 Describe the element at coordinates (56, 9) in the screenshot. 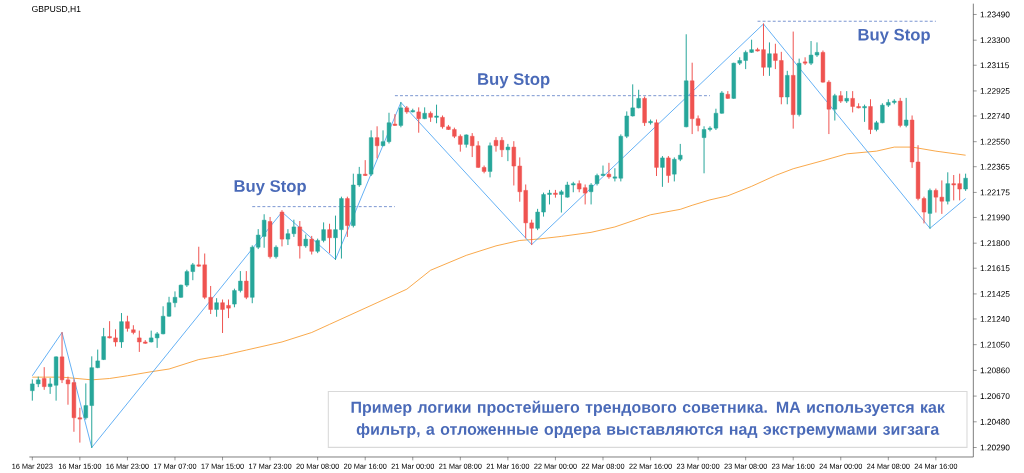

I see `chart-title: GBPUSD,H1` at that location.